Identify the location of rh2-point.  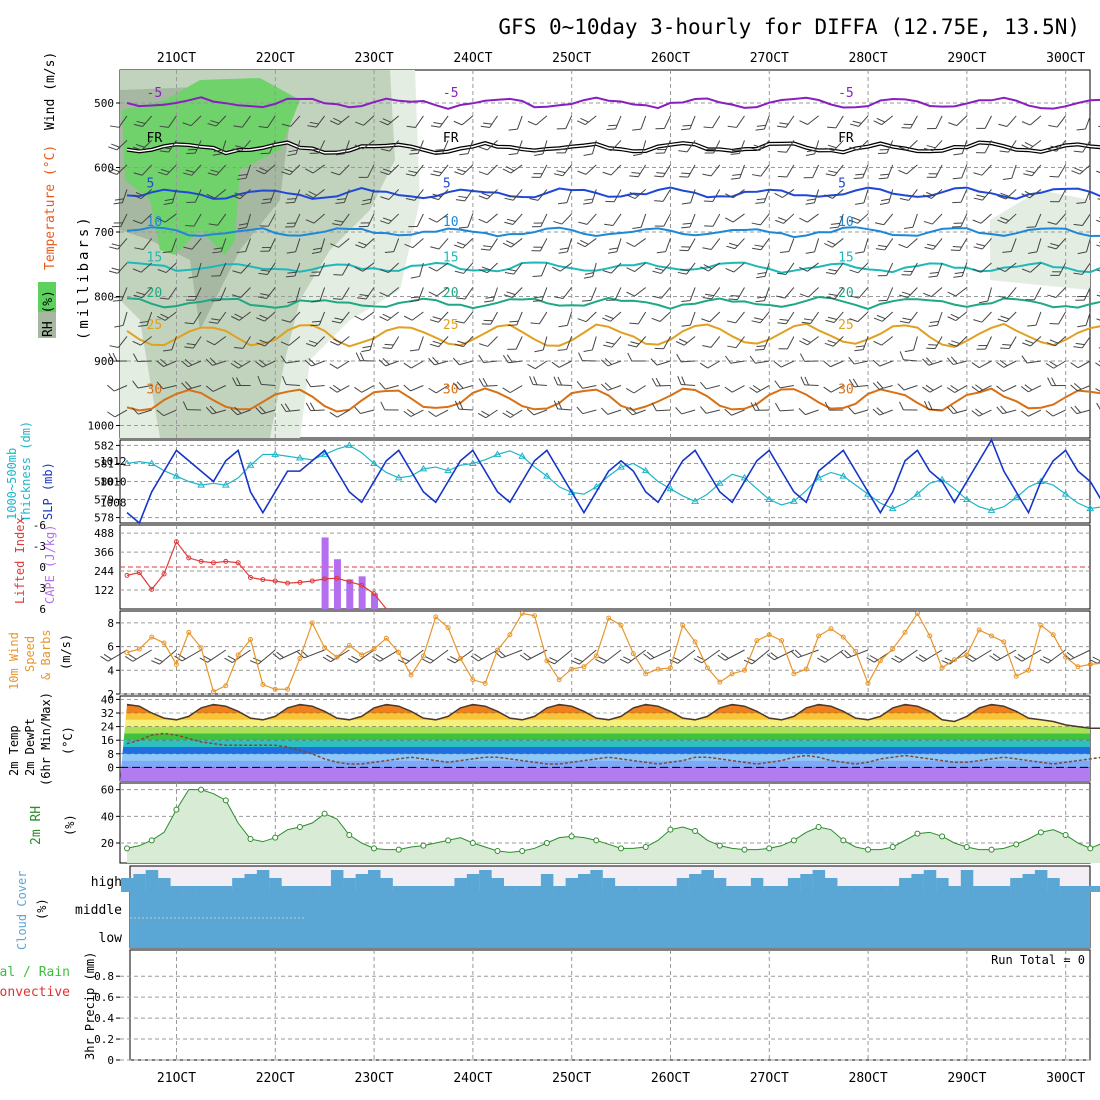
(719, 845).